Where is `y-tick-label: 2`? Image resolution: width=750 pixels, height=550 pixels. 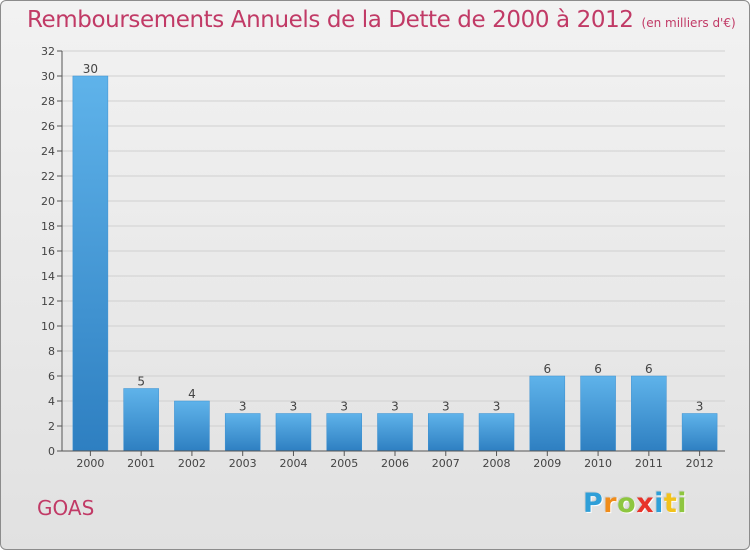 y-tick-label: 2 is located at coordinates (51, 426).